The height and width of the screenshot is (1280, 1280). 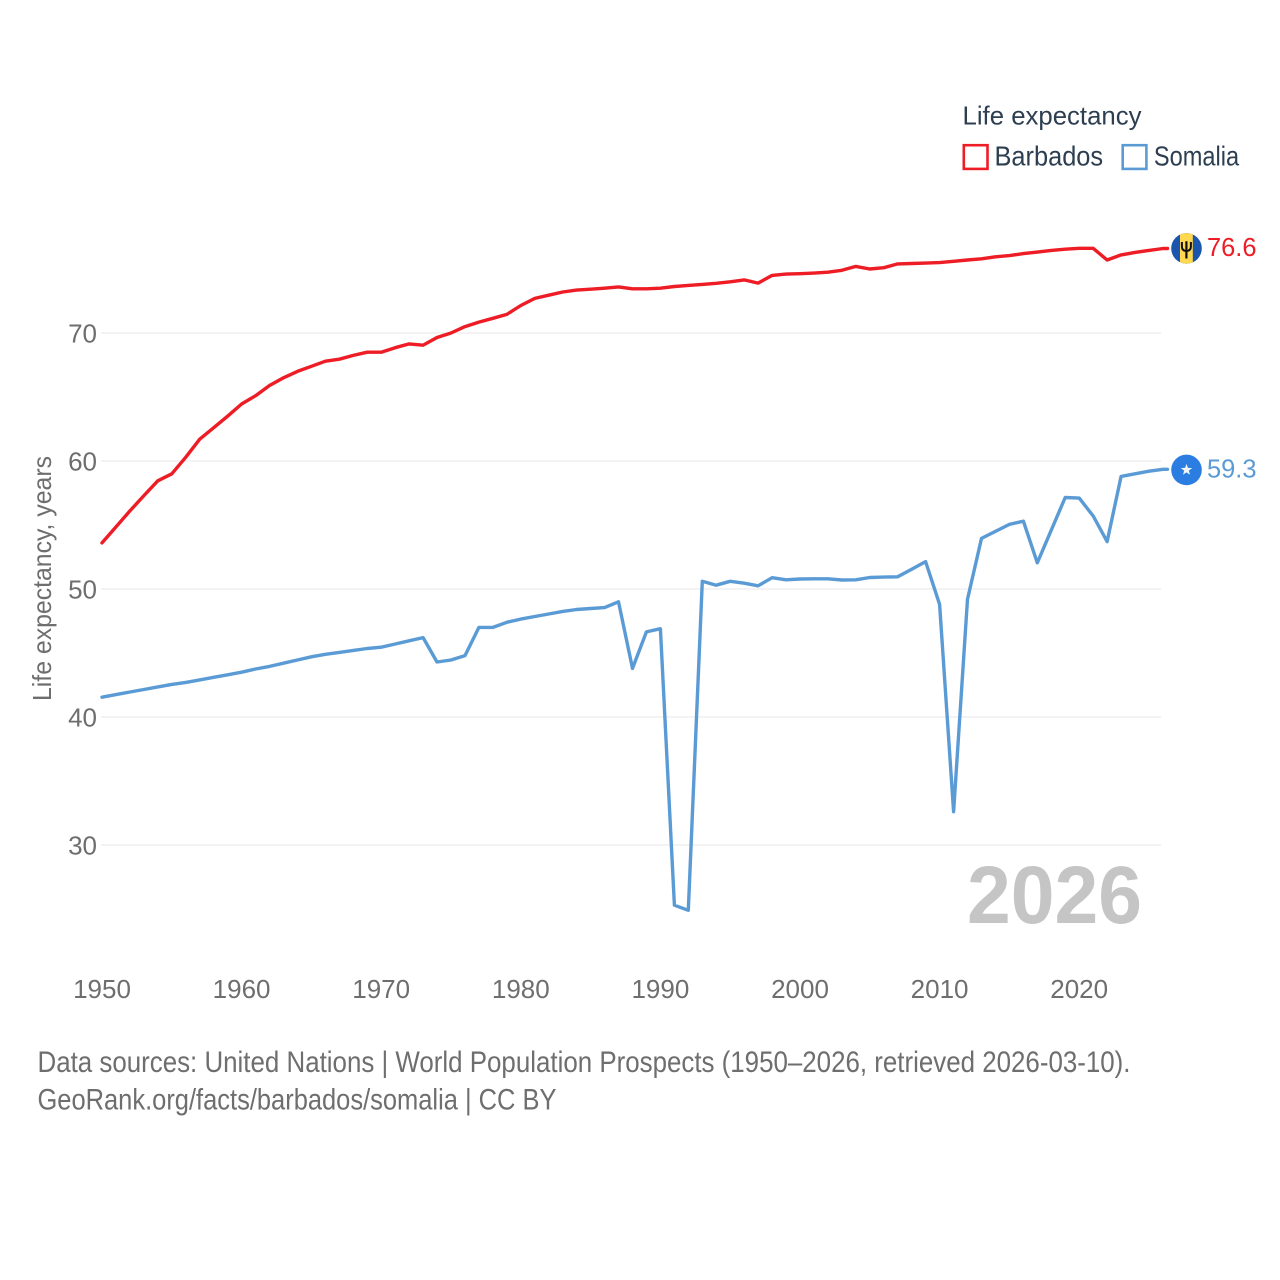 What do you see at coordinates (82, 589) in the screenshot?
I see `svg-text: 50` at bounding box center [82, 589].